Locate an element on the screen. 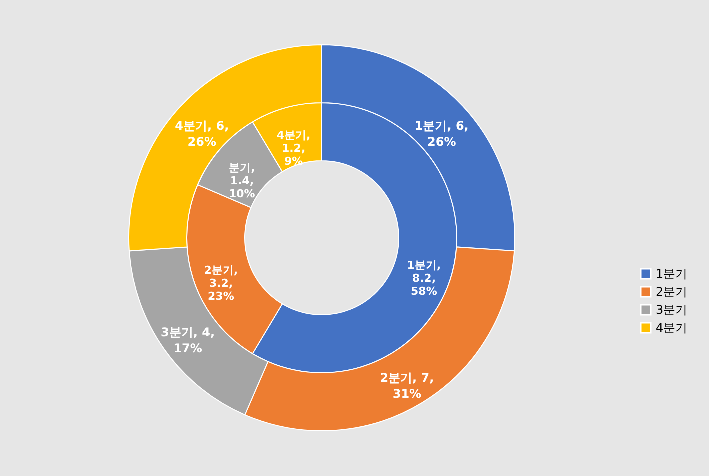  data-label: 분기, 1.4, 10% is located at coordinates (242, 180).